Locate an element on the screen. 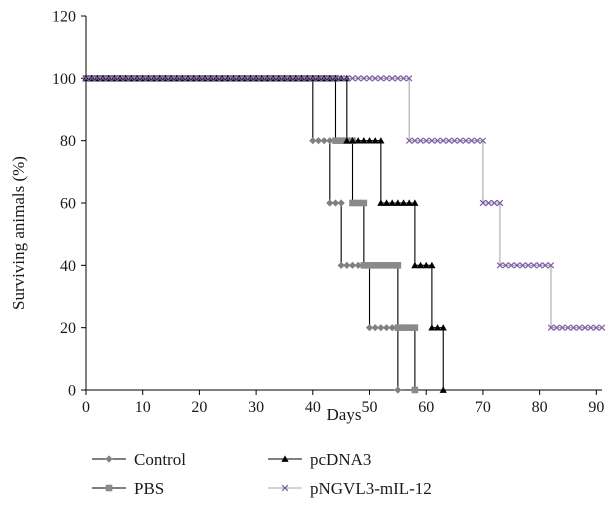  y-tick-label: 60 is located at coordinates (68, 204).